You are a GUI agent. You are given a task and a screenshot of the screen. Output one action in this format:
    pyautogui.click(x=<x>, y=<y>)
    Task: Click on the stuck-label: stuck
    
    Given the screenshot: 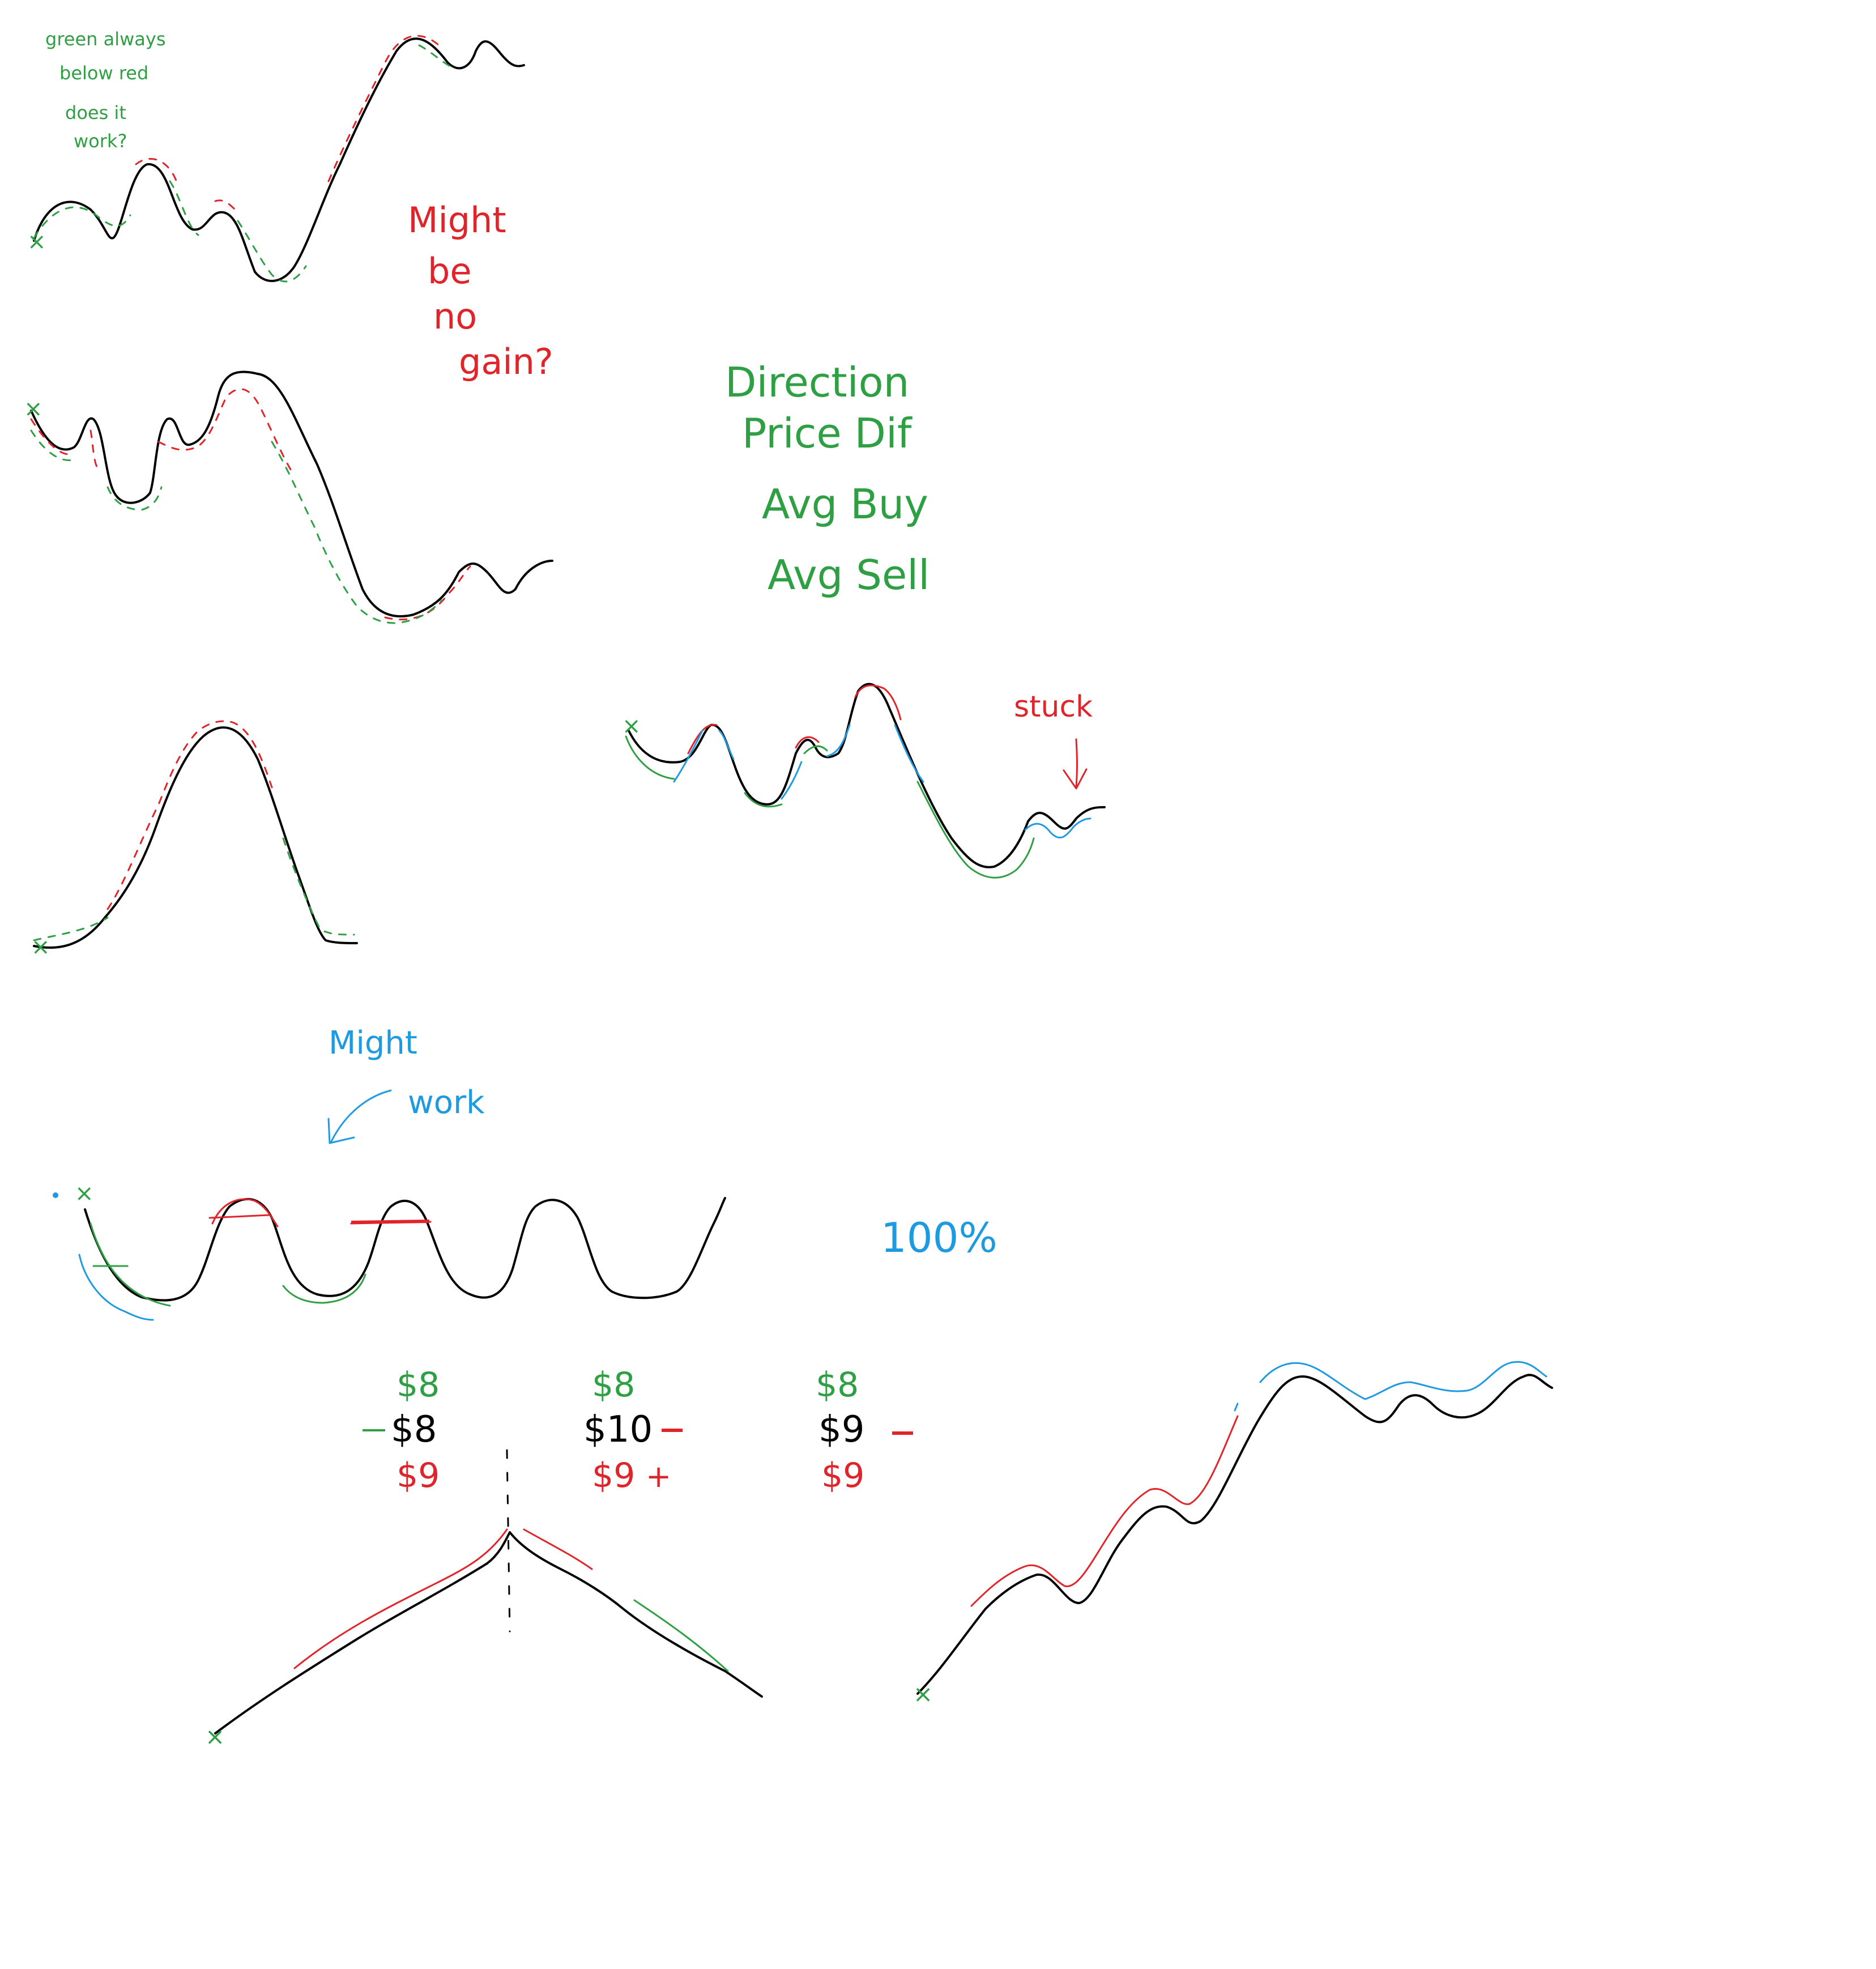 What is the action you would take?
    pyautogui.click(x=1053, y=707)
    